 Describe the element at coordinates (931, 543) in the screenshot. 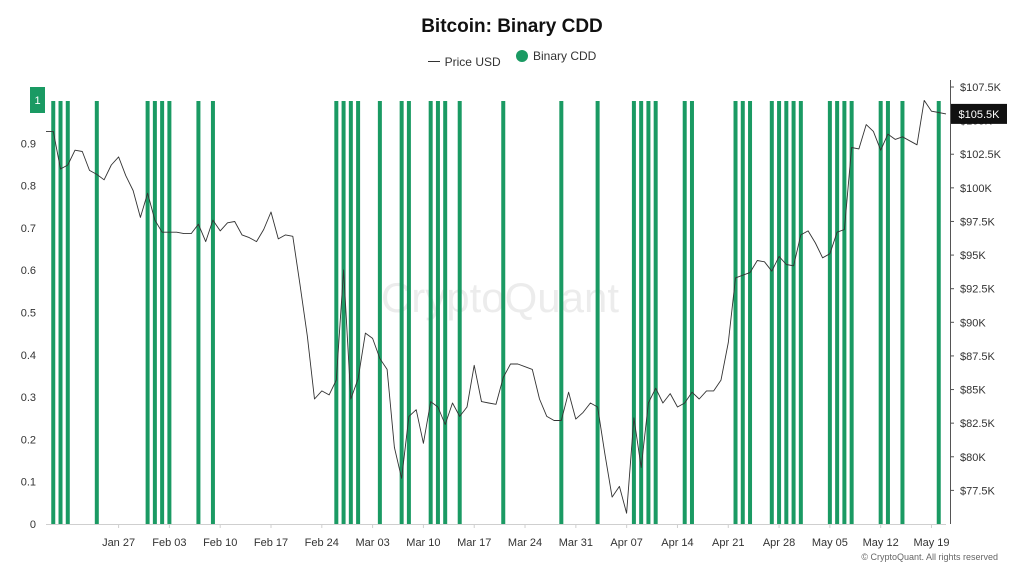

I see `x-tick-label: May 19` at that location.